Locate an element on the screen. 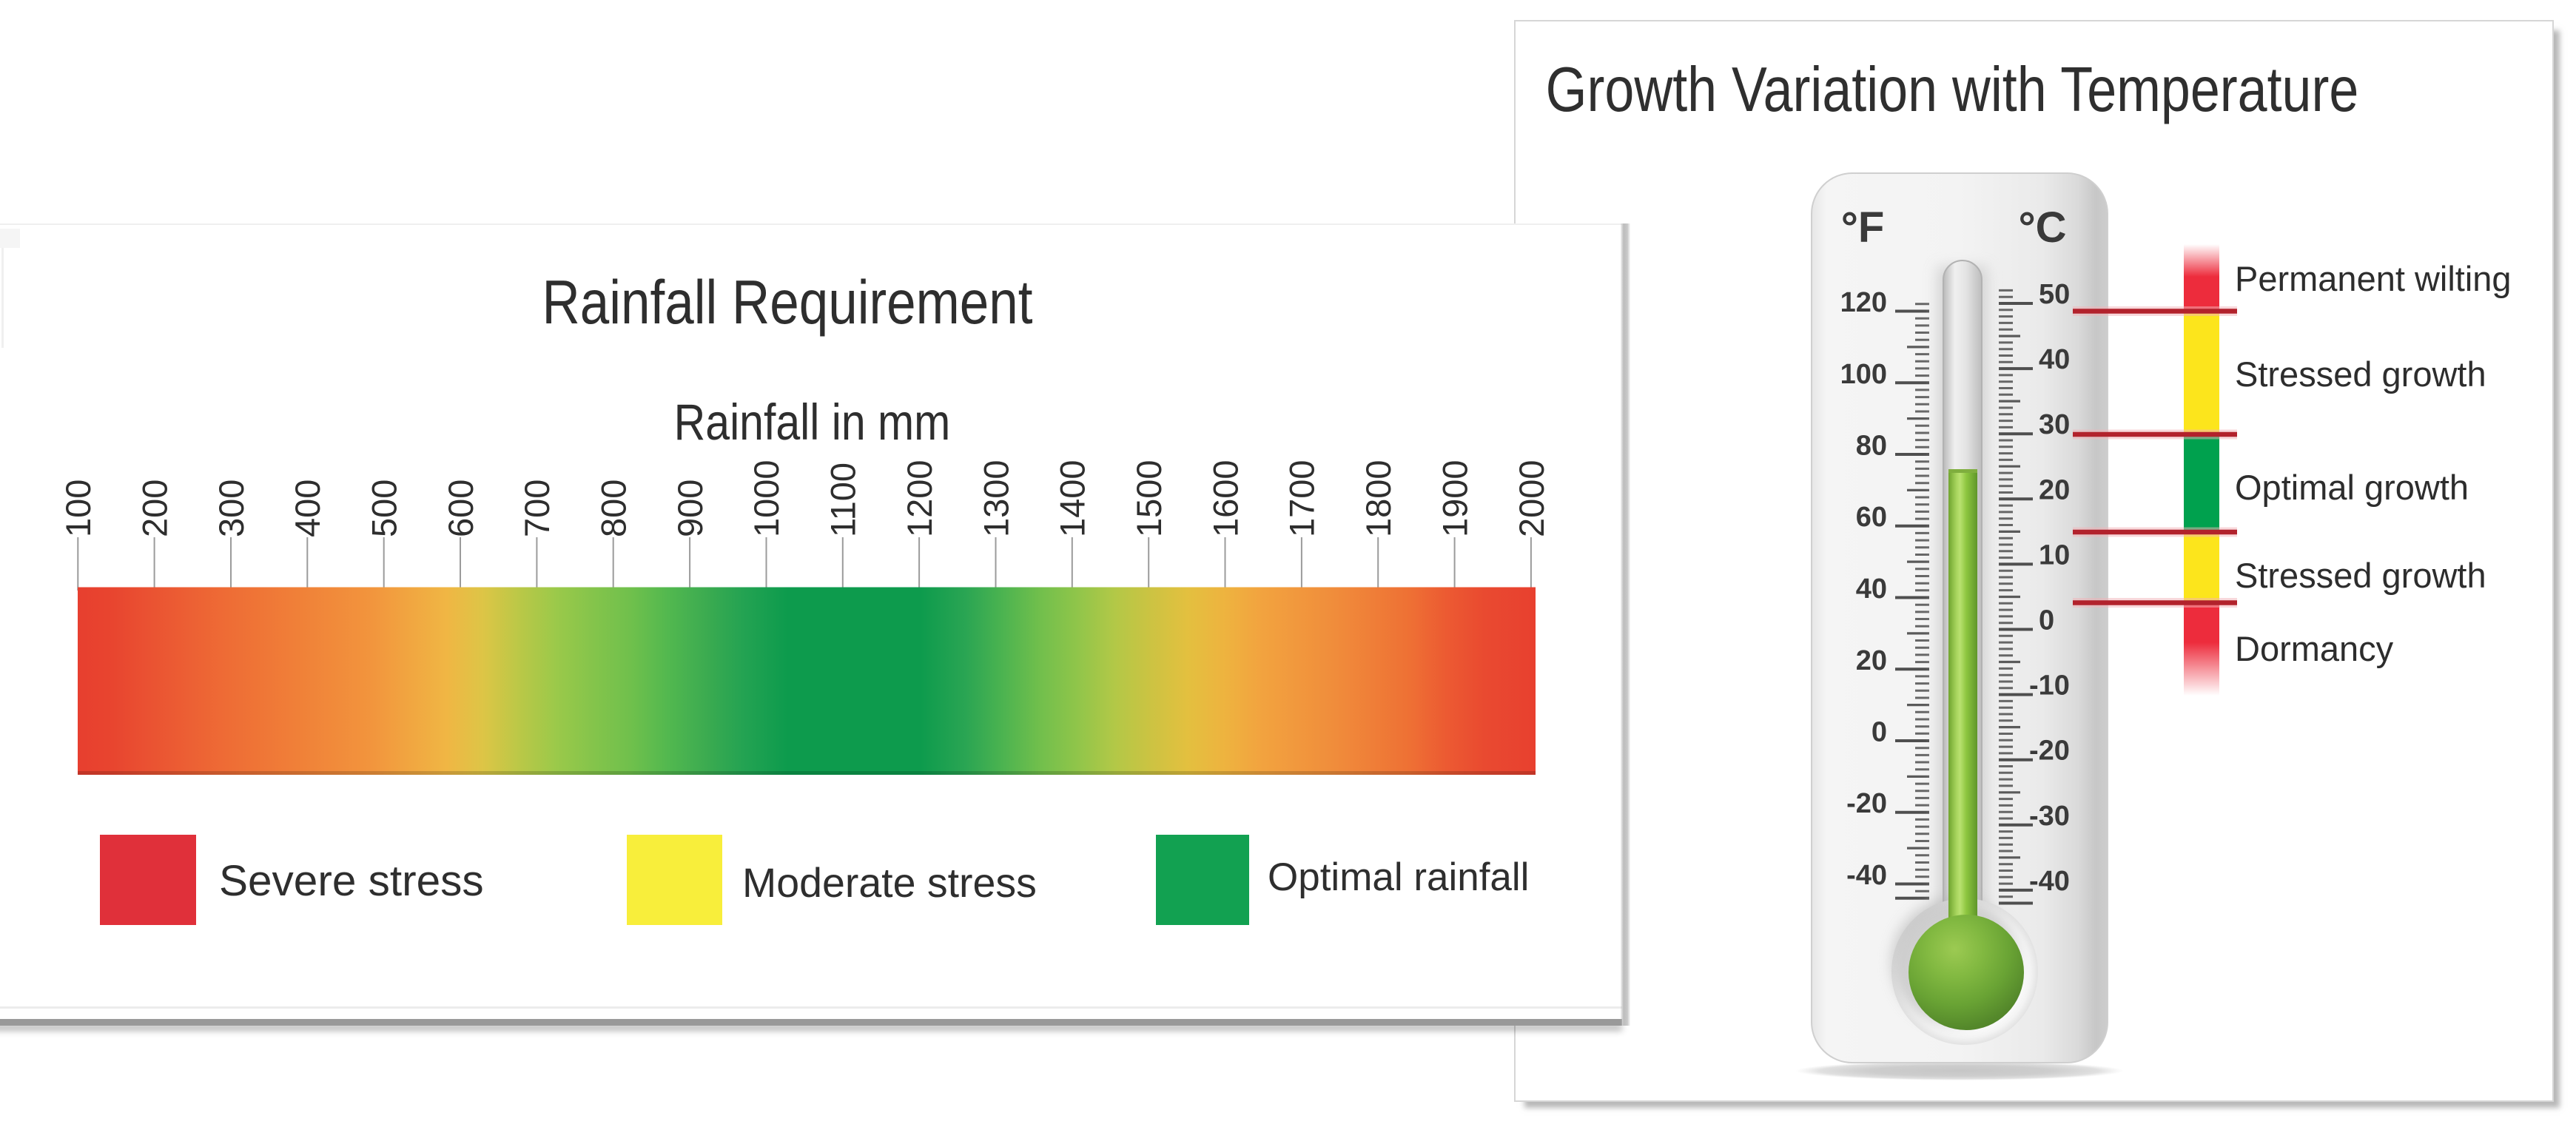 The image size is (2576, 1130). svg-text: 1900 is located at coordinates (1454, 498).